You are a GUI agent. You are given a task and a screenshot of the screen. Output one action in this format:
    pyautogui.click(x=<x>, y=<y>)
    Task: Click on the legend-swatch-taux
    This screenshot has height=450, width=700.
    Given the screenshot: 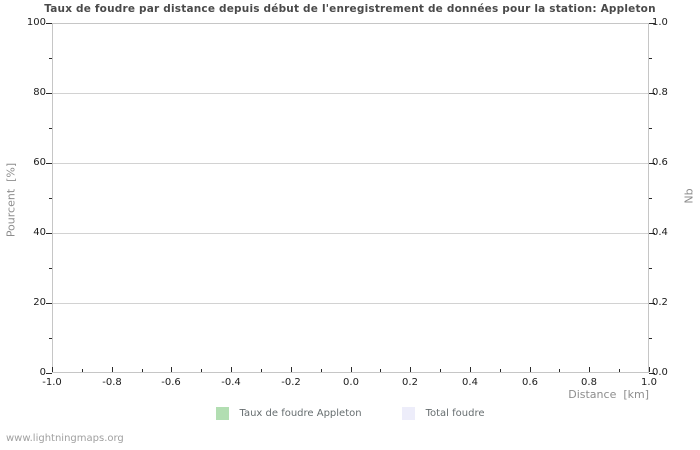 What is the action you would take?
    pyautogui.click(x=222, y=413)
    